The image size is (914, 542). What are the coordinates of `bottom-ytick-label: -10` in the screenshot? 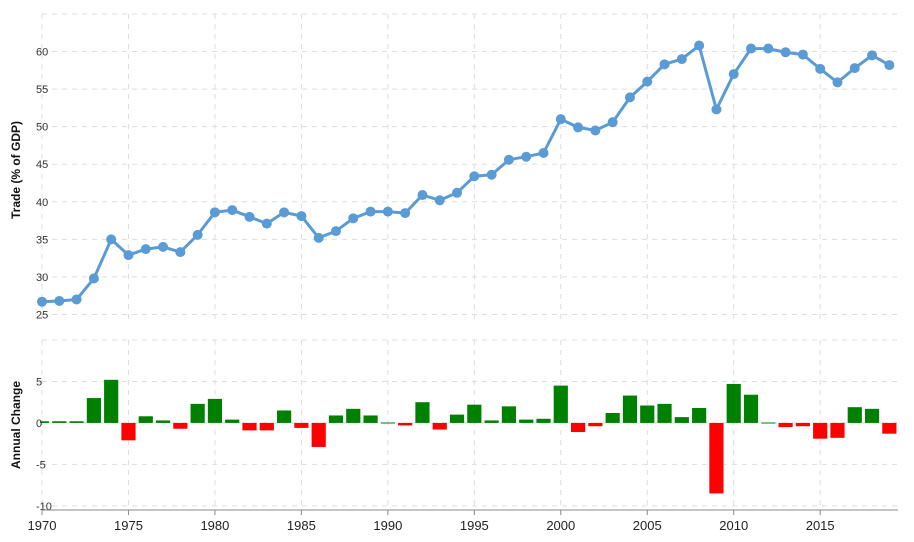 It's located at (44, 507).